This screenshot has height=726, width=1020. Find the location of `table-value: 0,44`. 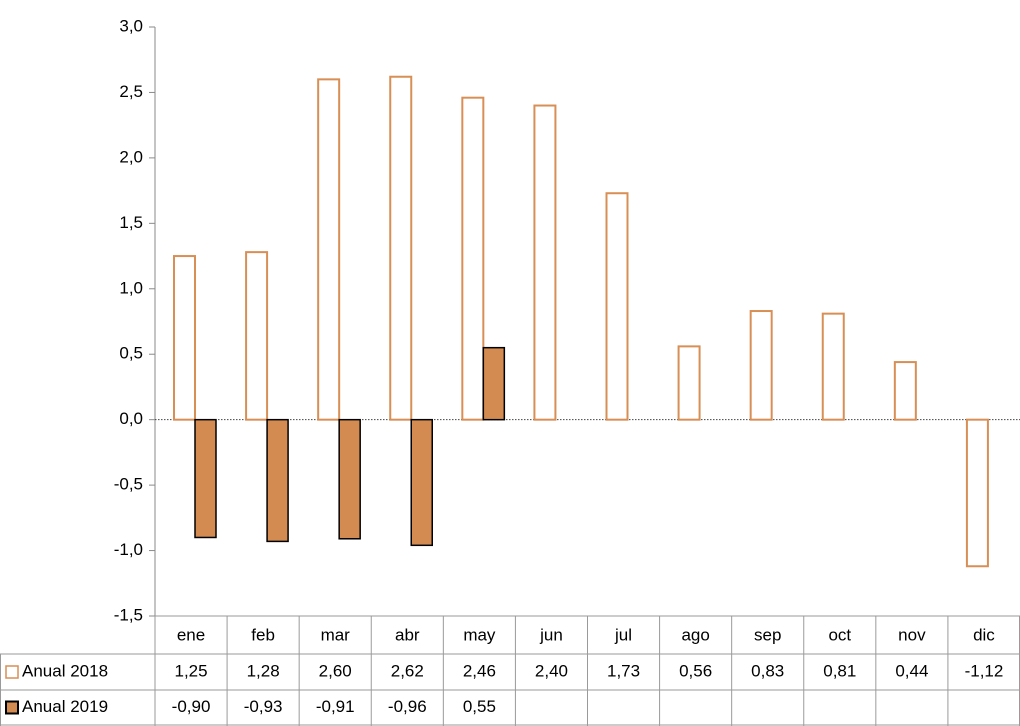

table-value: 0,44 is located at coordinates (911, 670).